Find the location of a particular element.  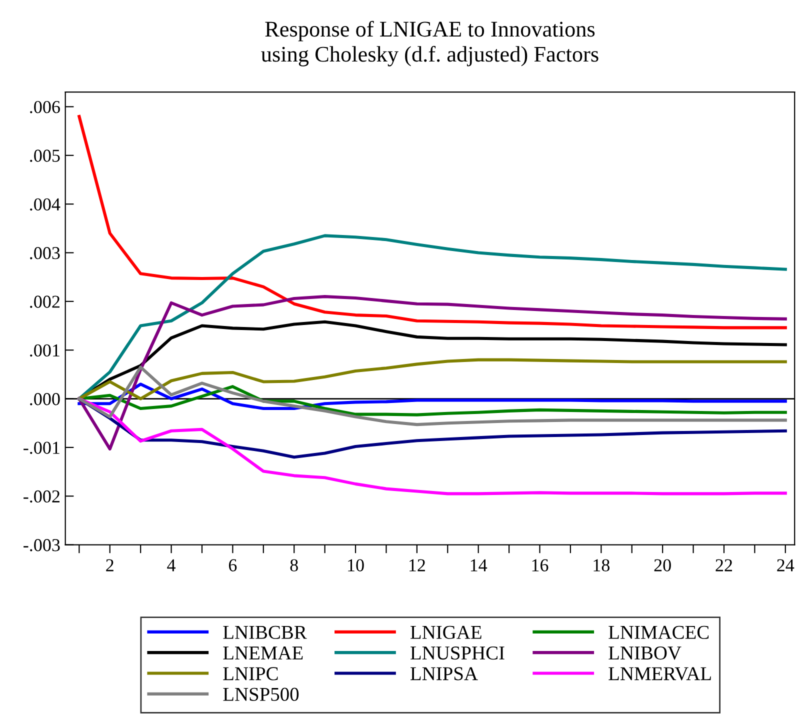

y-tick-label: -.003 is located at coordinates (42, 545).